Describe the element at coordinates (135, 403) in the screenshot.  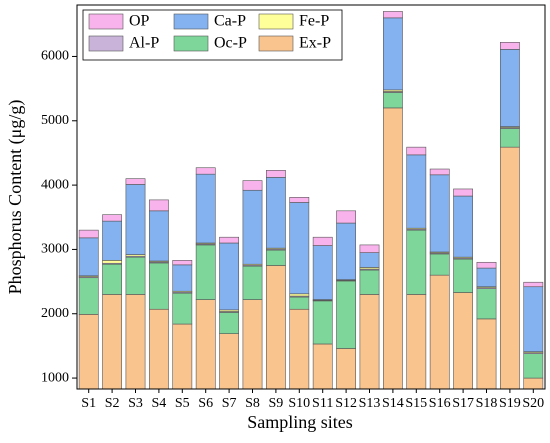
I see `x-tick-label: S3` at that location.